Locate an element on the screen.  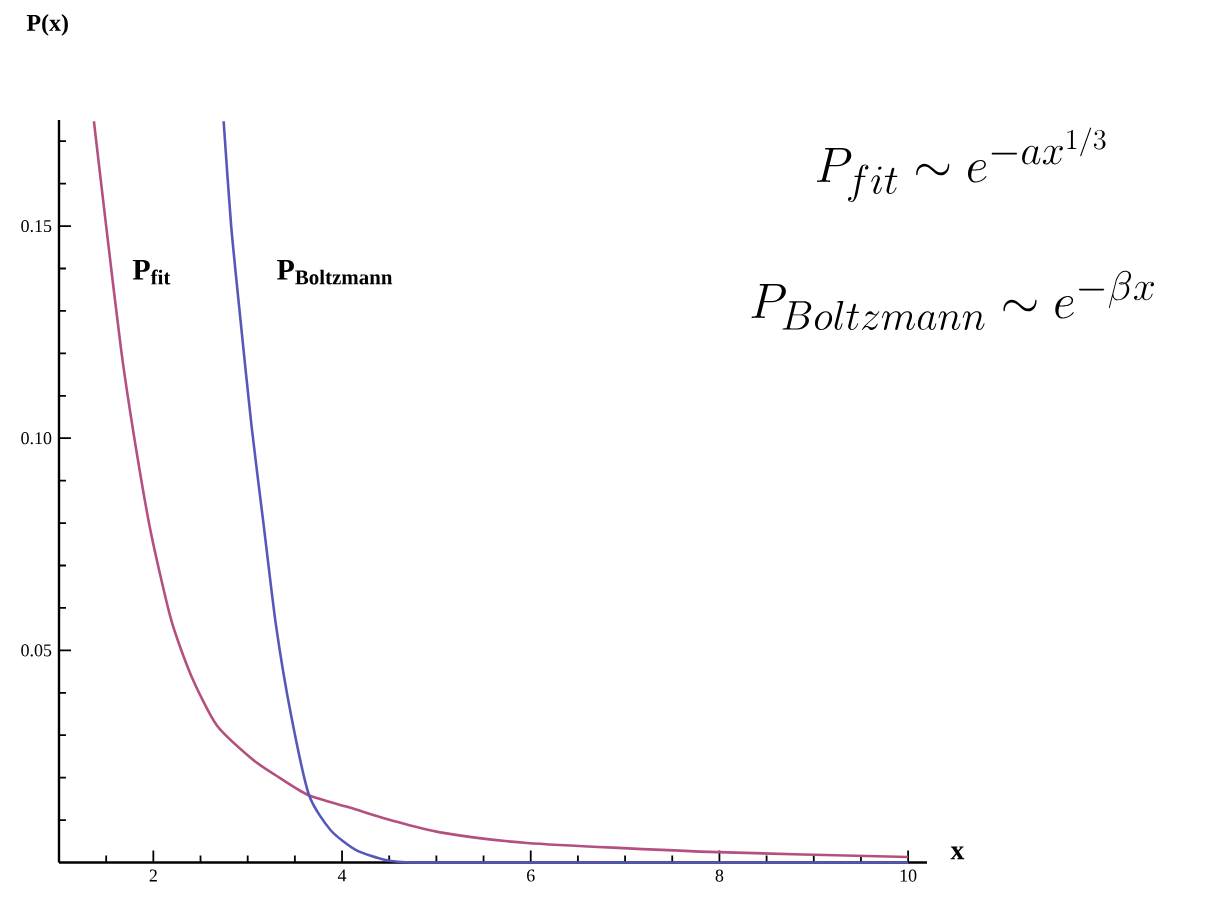
y-axis-title: P(x) is located at coordinates (47, 25).